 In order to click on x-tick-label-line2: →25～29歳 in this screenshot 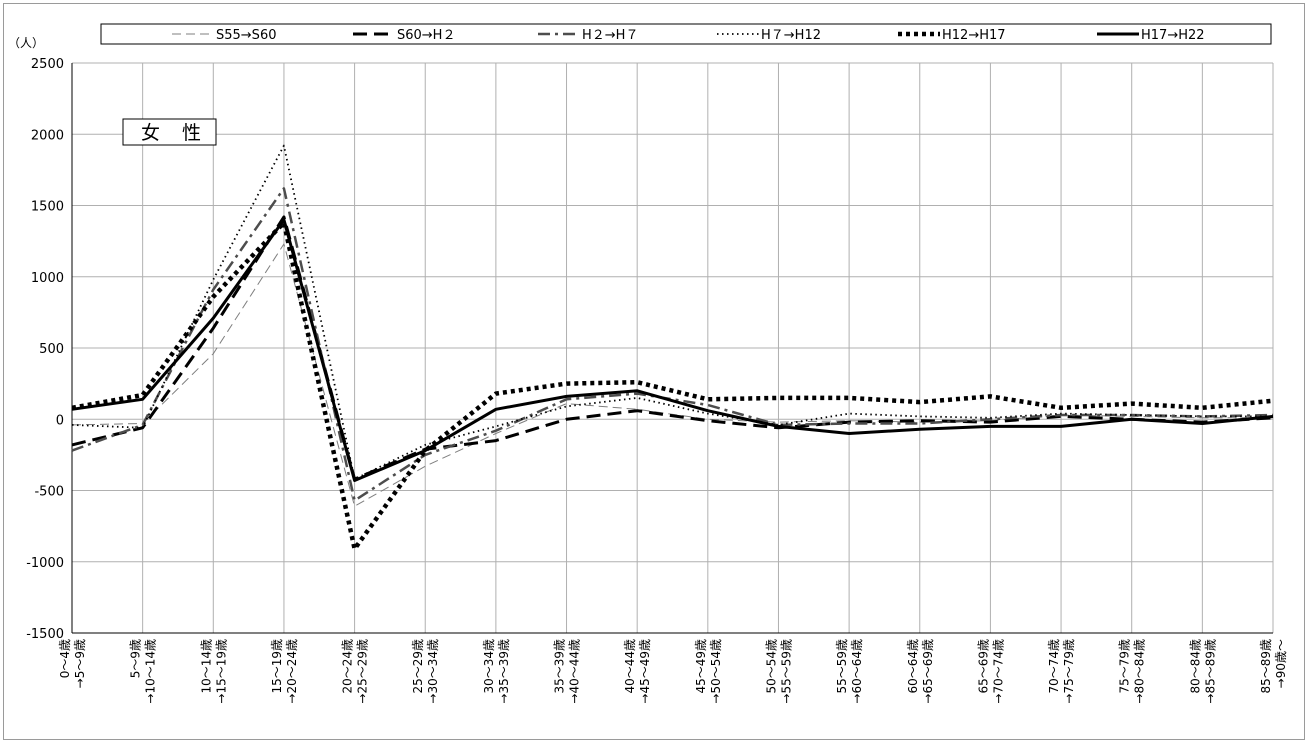, I will do `click(363, 671)`.